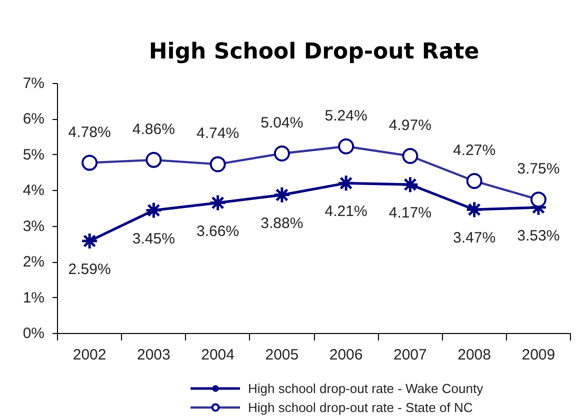 This screenshot has width=576, height=419. I want to click on data-label: 5.24%, so click(346, 115).